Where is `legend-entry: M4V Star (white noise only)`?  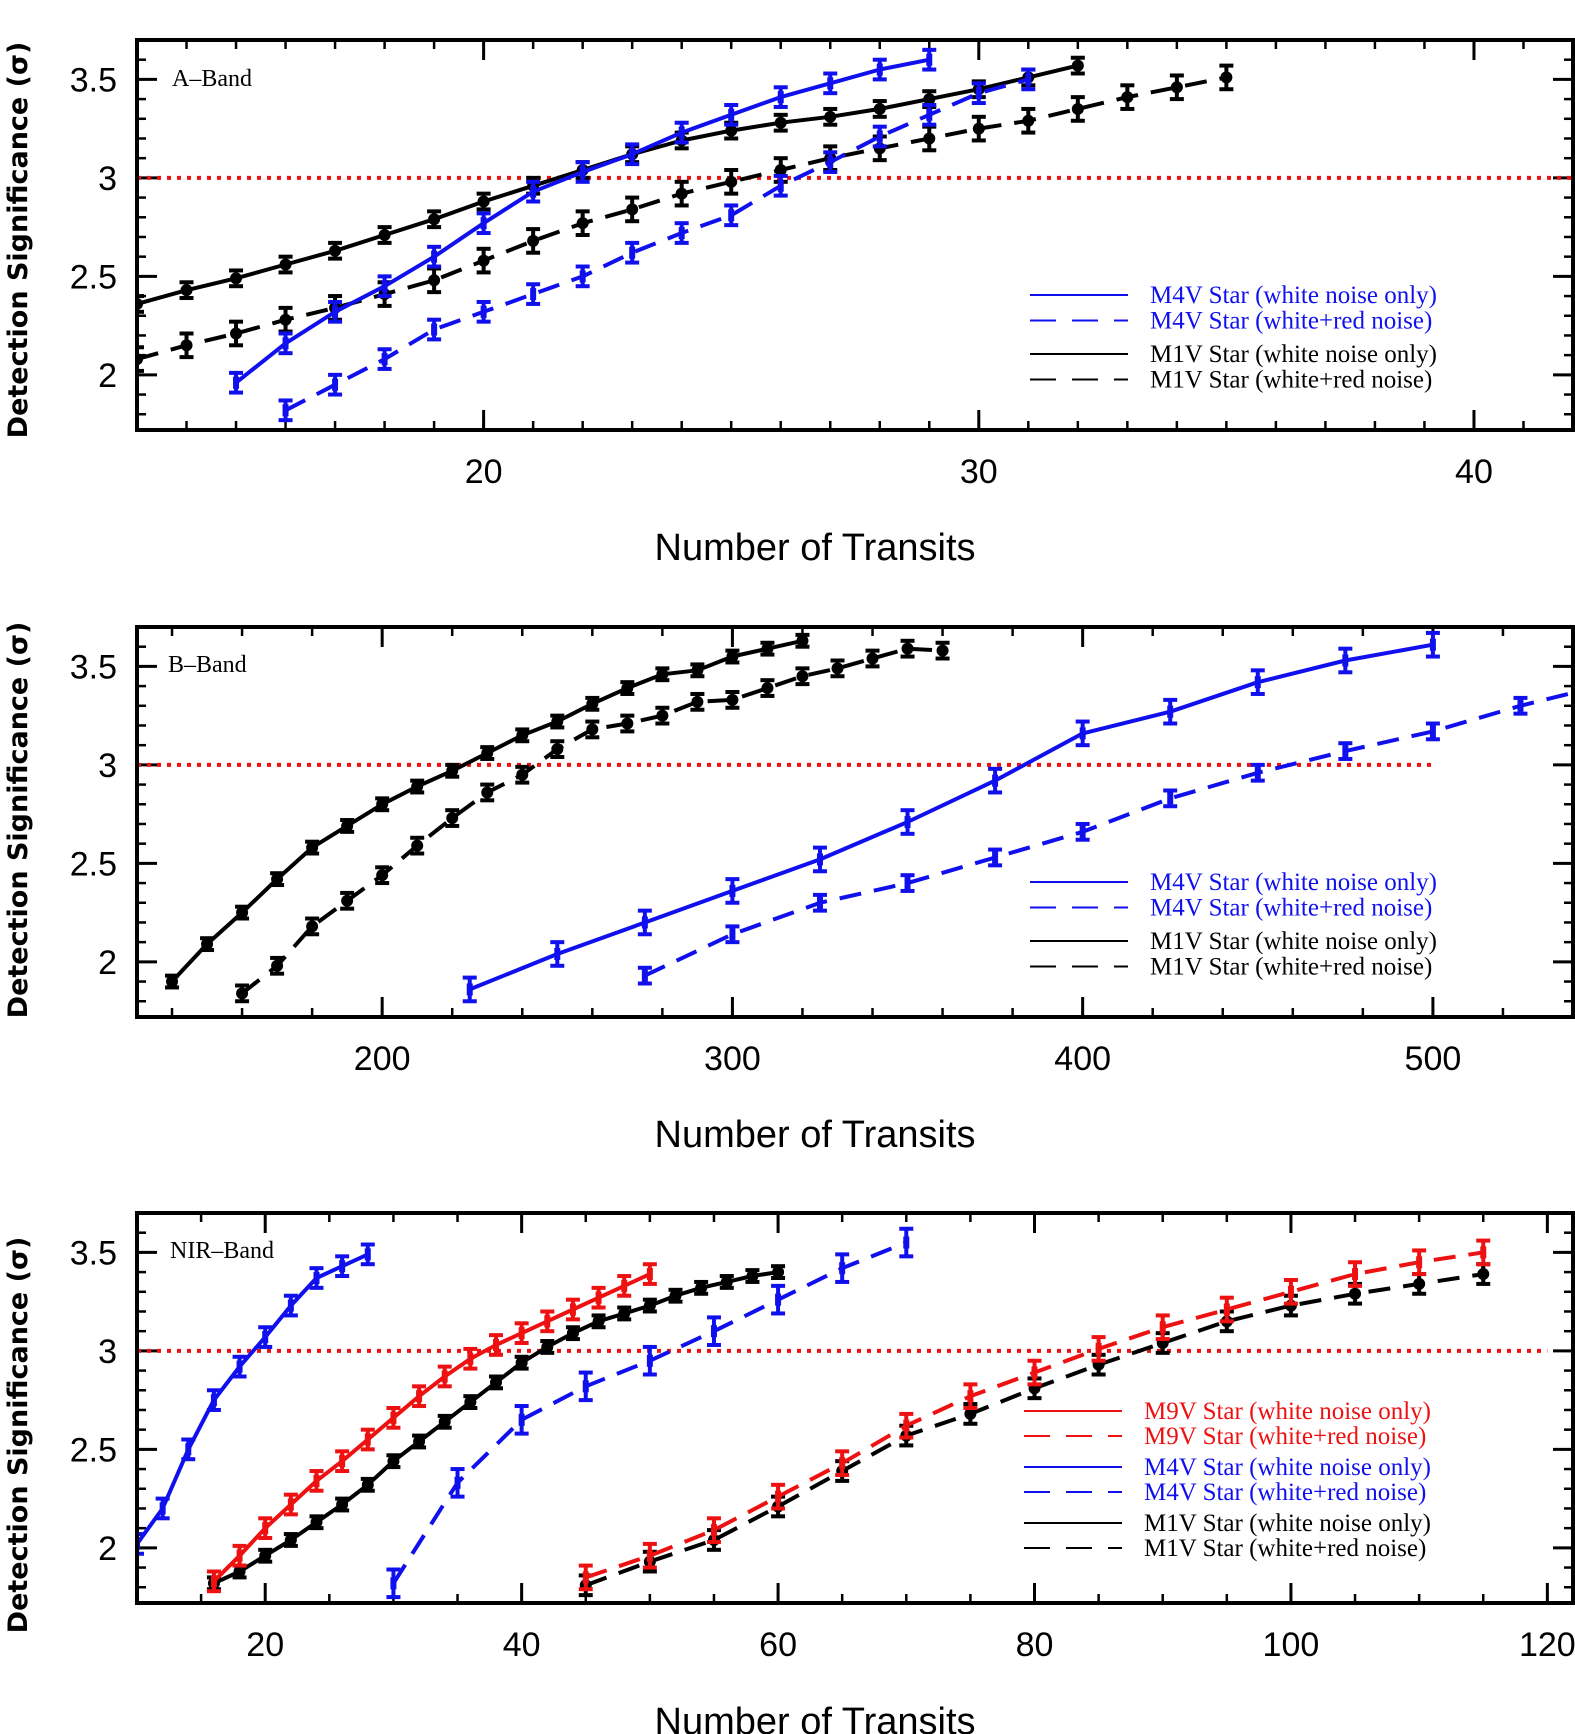
legend-entry: M4V Star (white noise only) is located at coordinates (1287, 1467).